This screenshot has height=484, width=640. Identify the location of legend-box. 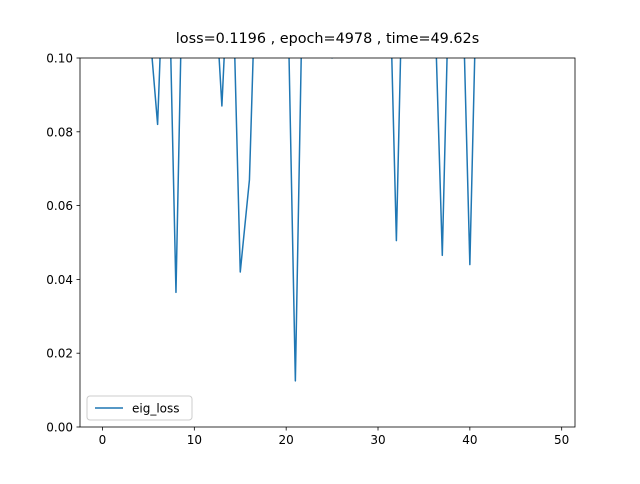
(139, 408).